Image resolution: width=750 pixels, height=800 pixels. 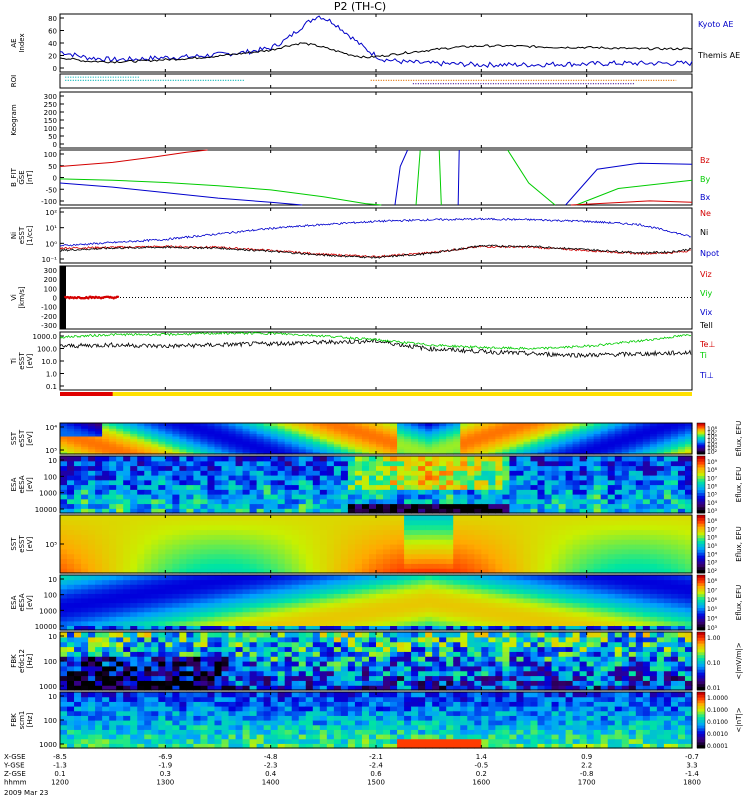 What do you see at coordinates (739, 660) in the screenshot?
I see `fbk_e-colorbar-title: <|mV/m|>` at bounding box center [739, 660].